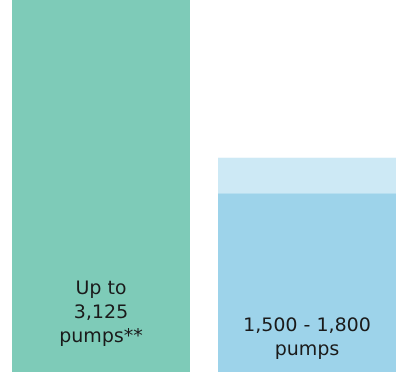 This screenshot has width=400, height=381. What do you see at coordinates (307, 349) in the screenshot?
I see `bar-label-2-line-2: pumps` at bounding box center [307, 349].